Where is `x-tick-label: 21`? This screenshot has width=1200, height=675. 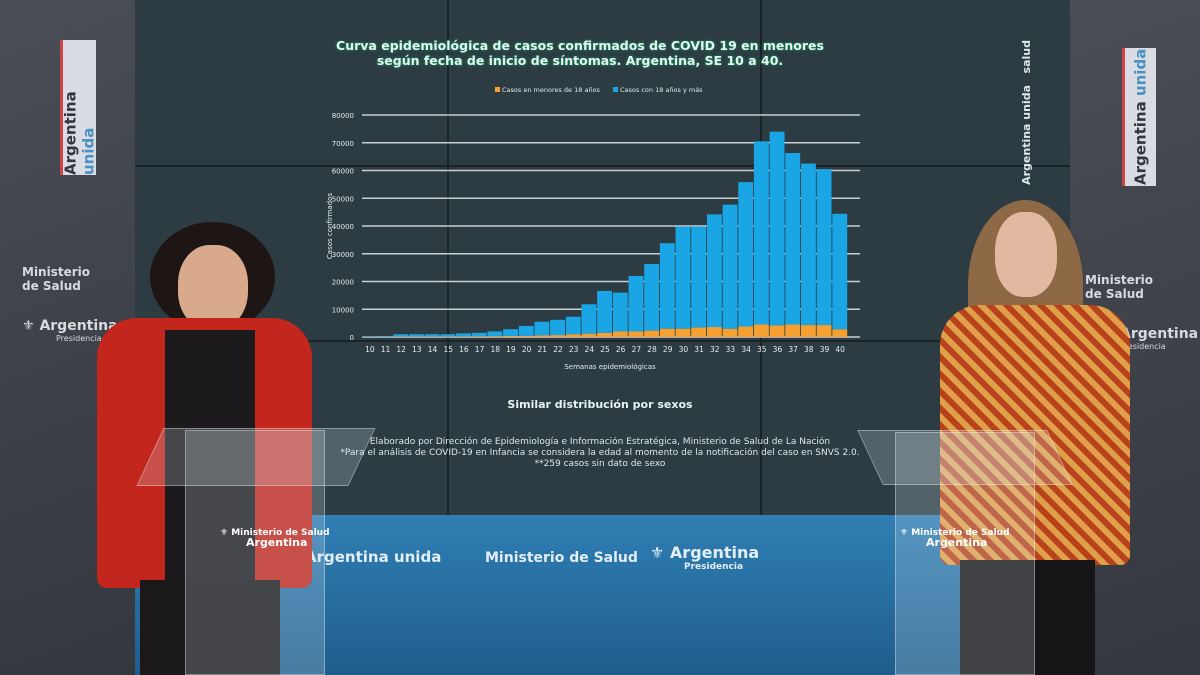 x-tick-label: 21 is located at coordinates (543, 349).